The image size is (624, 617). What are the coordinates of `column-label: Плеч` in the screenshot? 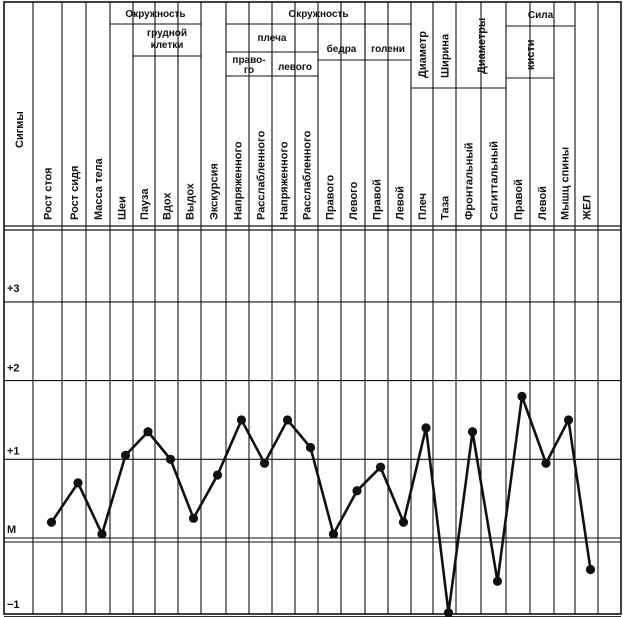 It's located at (423, 206).